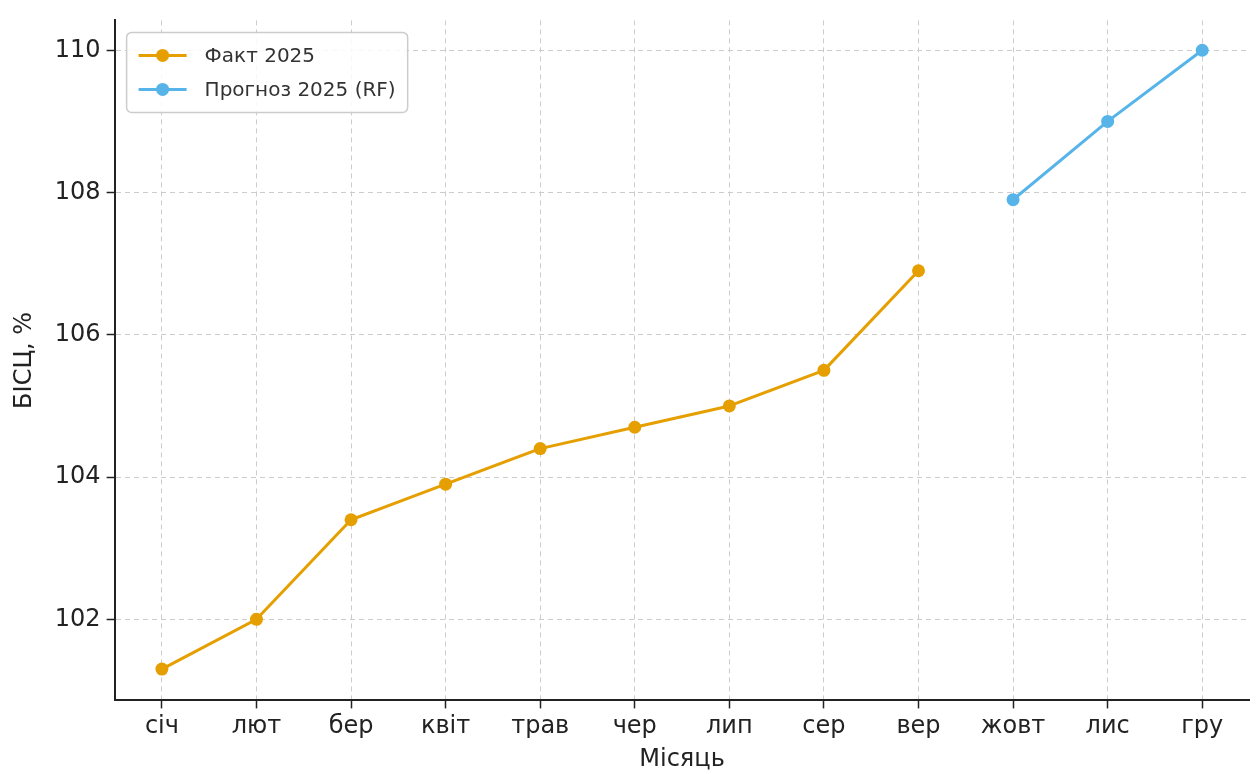 The width and height of the screenshot is (1256, 774). I want to click on x-tick-label: лис, so click(1107, 725).